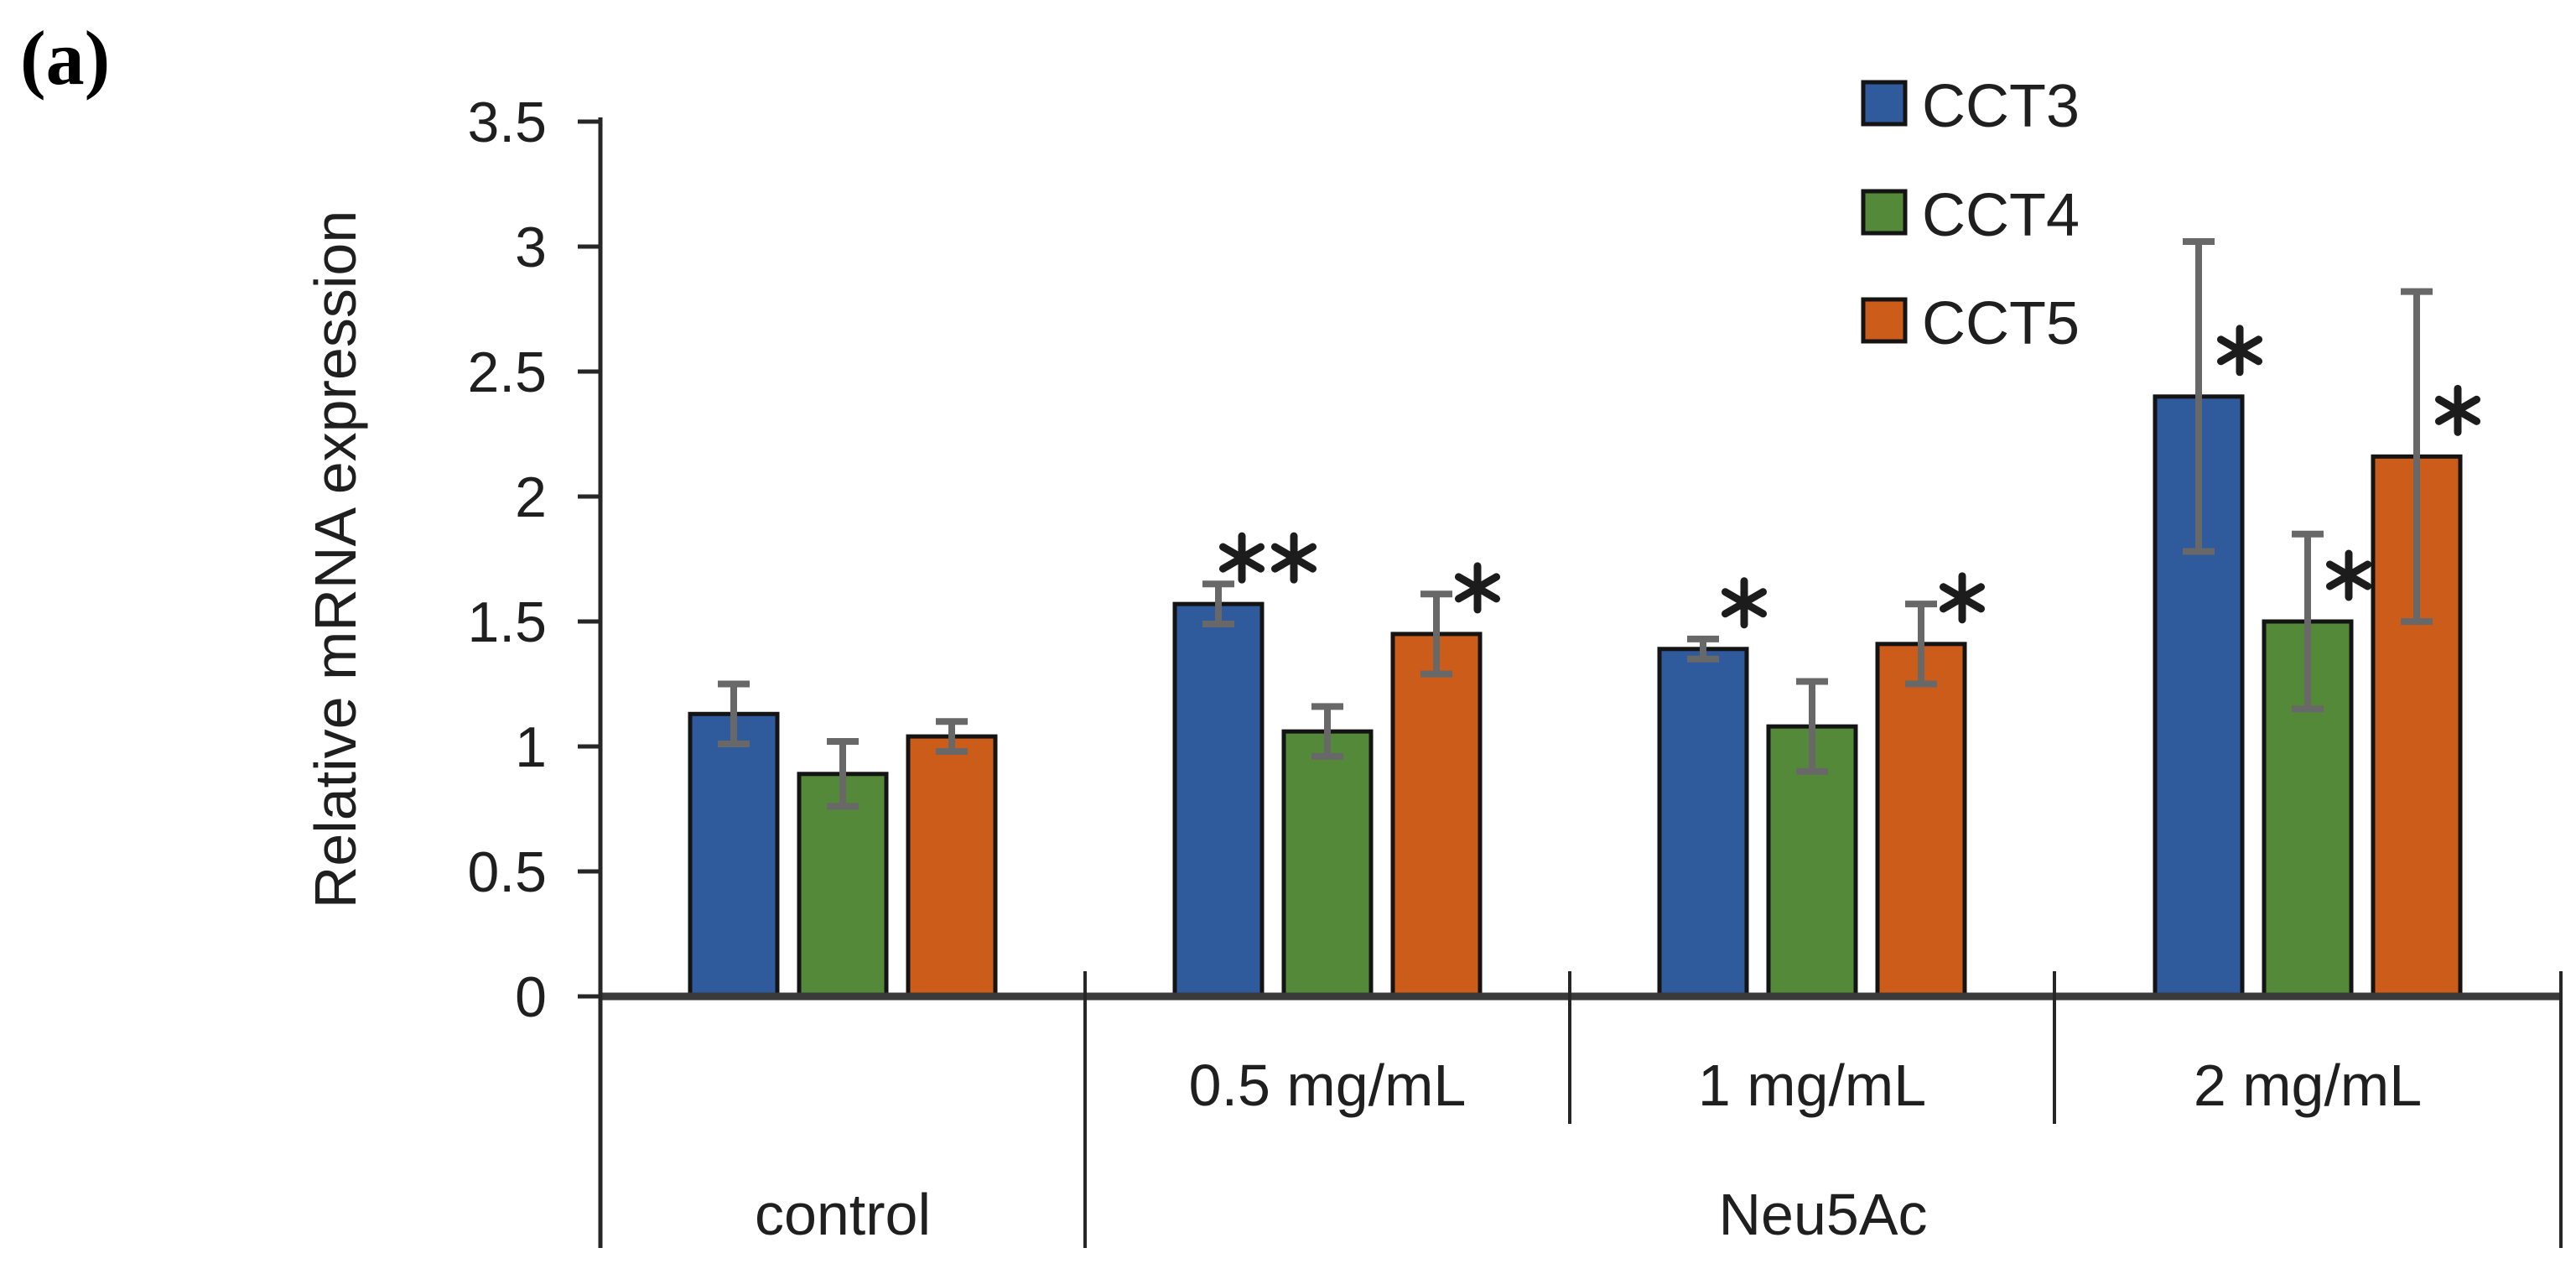  I want to click on error-bar-cct4-control, so click(843, 774).